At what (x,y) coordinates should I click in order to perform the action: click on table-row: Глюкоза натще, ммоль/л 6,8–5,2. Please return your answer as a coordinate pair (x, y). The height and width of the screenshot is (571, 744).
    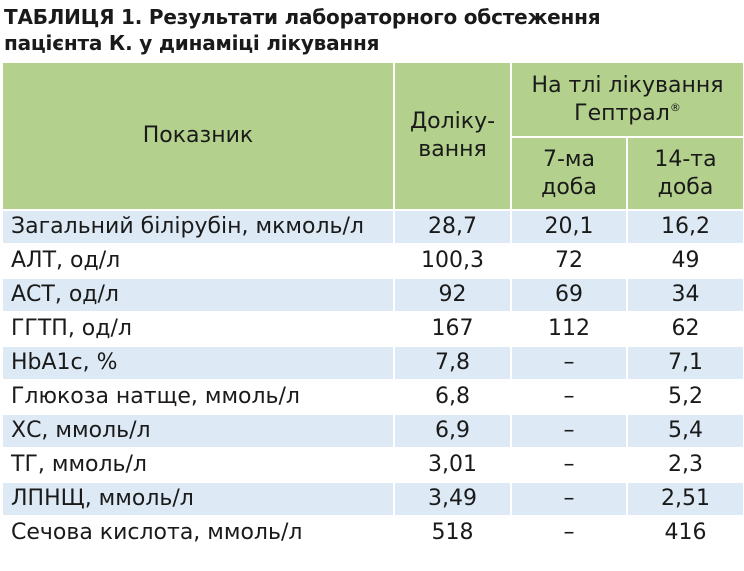
    Looking at the image, I should click on (372, 397).